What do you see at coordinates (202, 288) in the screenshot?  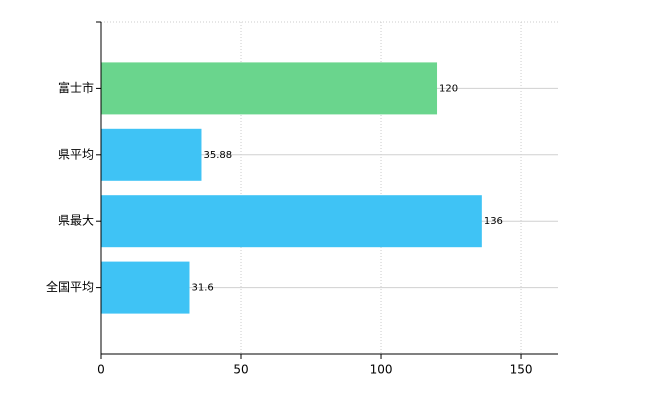 I see `value-label: 31.6` at bounding box center [202, 288].